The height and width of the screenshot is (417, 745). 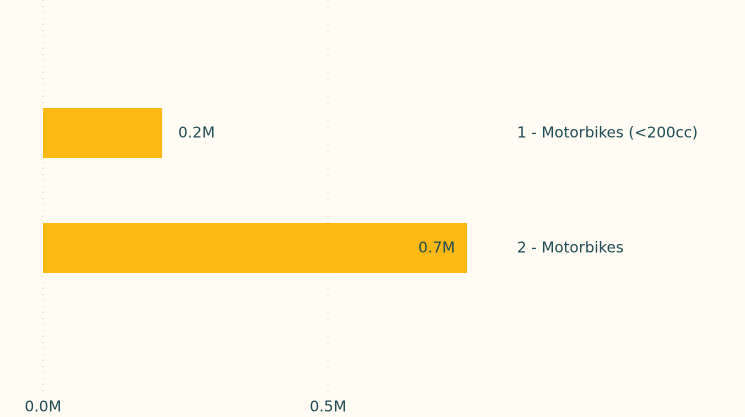 What do you see at coordinates (196, 133) in the screenshot?
I see `value-label: 0.2M` at bounding box center [196, 133].